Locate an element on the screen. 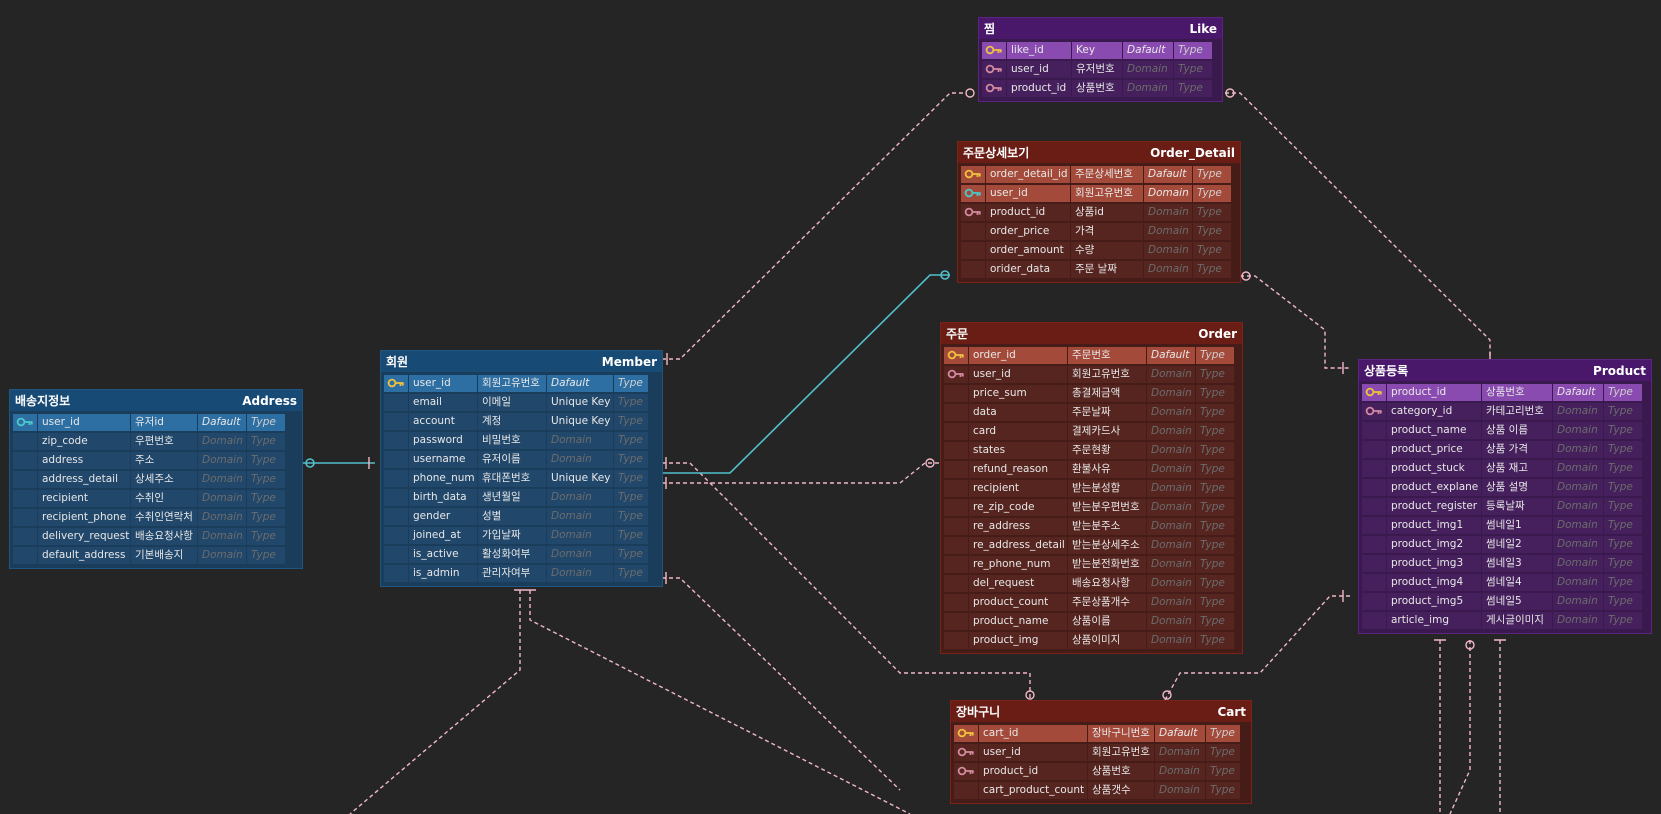  column-comment: 상품번호 is located at coordinates (1097, 88).